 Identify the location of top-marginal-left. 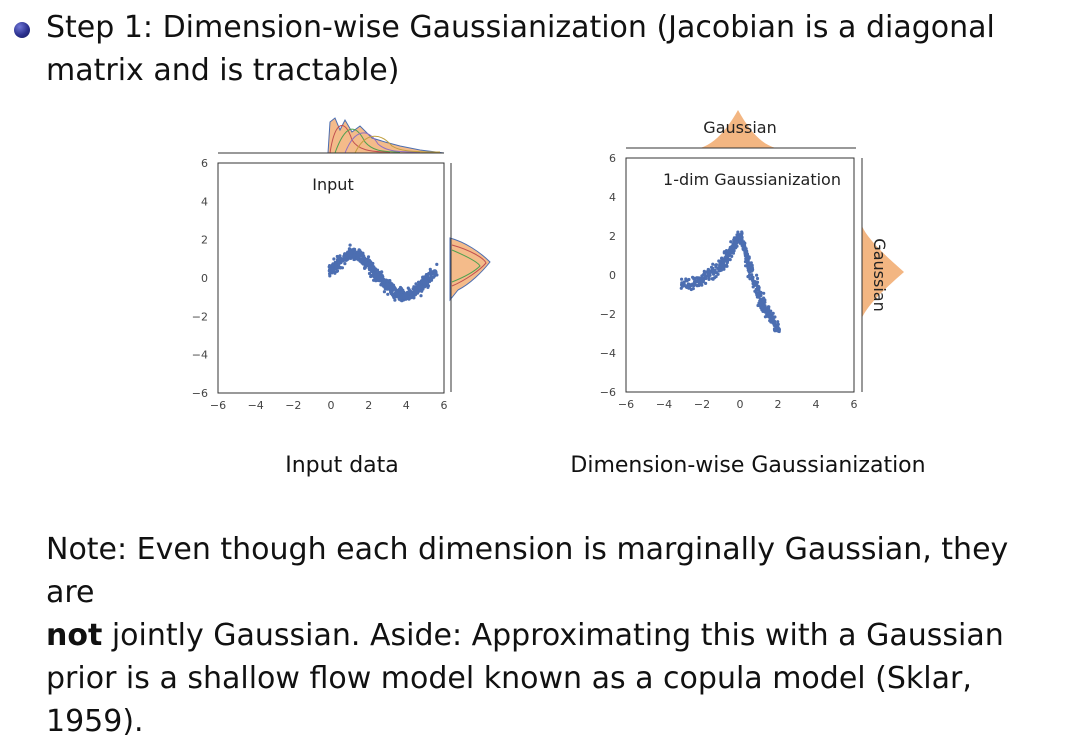
(386, 135).